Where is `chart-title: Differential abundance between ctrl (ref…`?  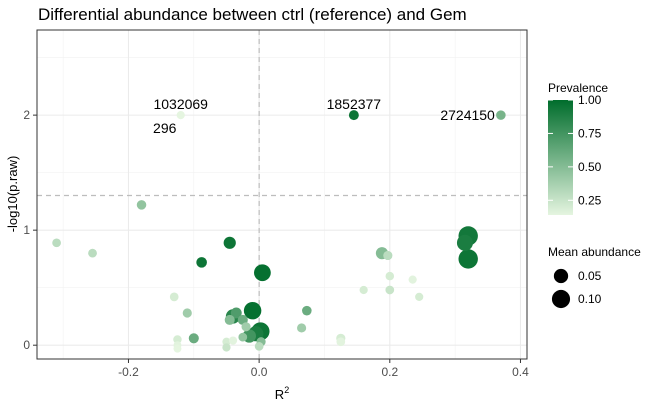
chart-title: Differential abundance between ctrl (ref… is located at coordinates (252, 14).